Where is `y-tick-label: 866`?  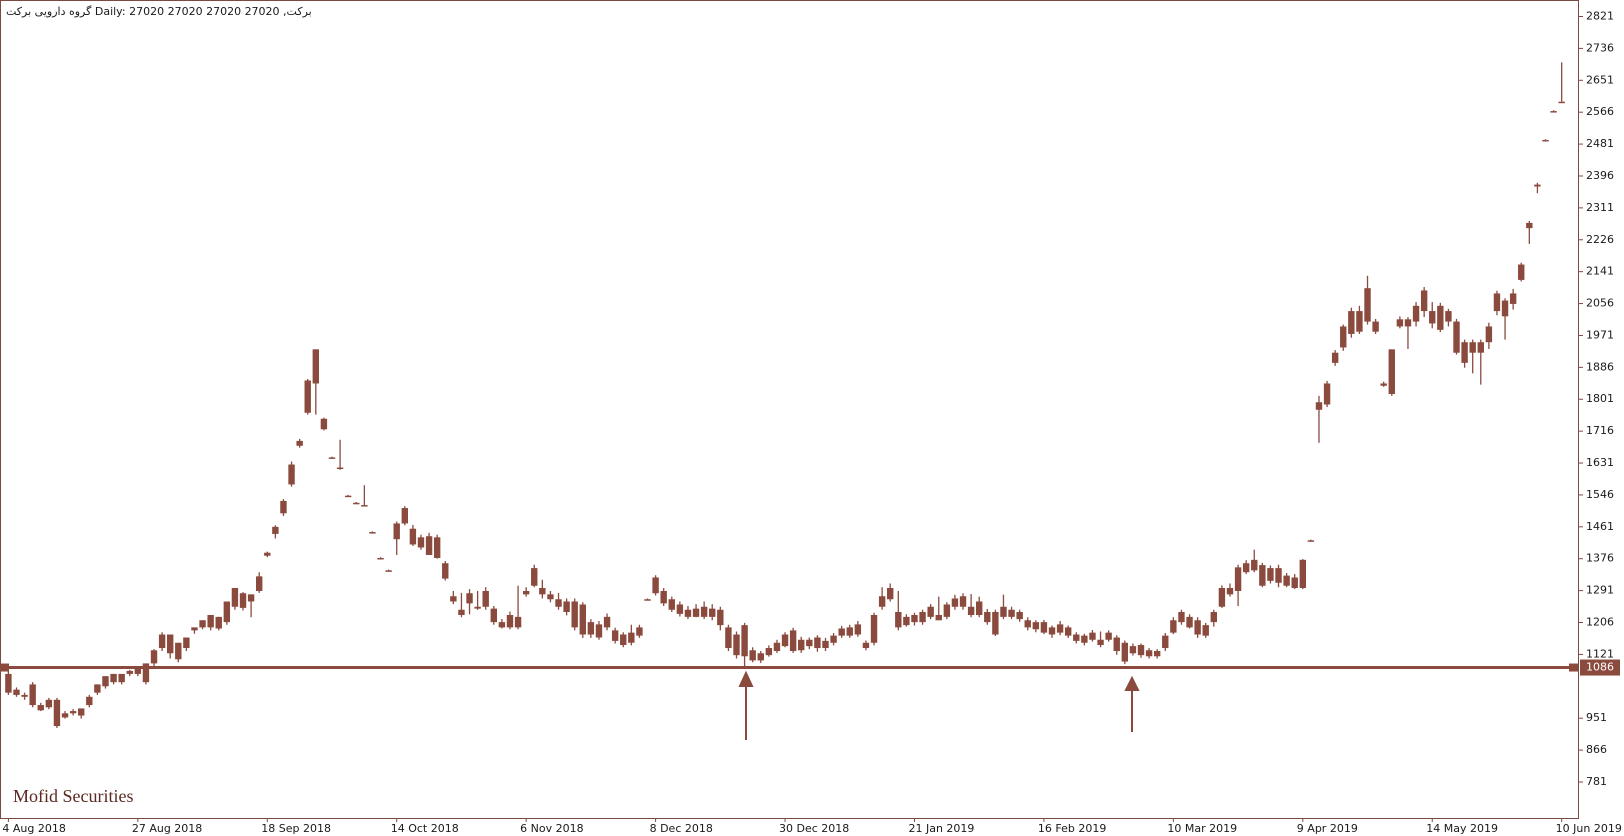
y-tick-label: 866 is located at coordinates (1596, 749).